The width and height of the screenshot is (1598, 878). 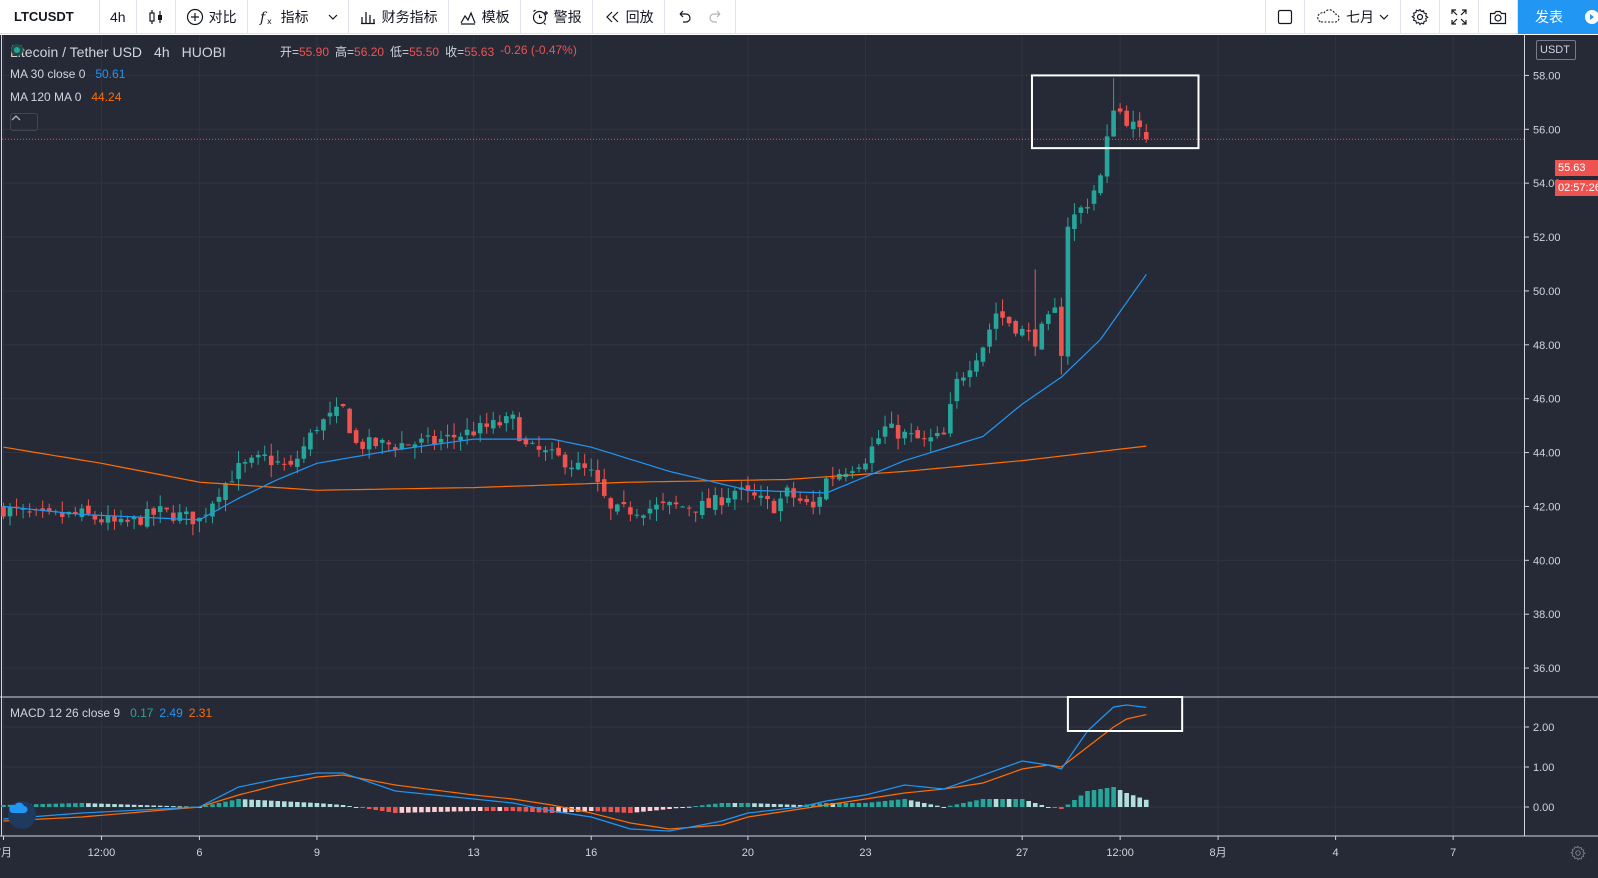 I want to click on legend-title: Litecoin / Tether USD, so click(x=76, y=51).